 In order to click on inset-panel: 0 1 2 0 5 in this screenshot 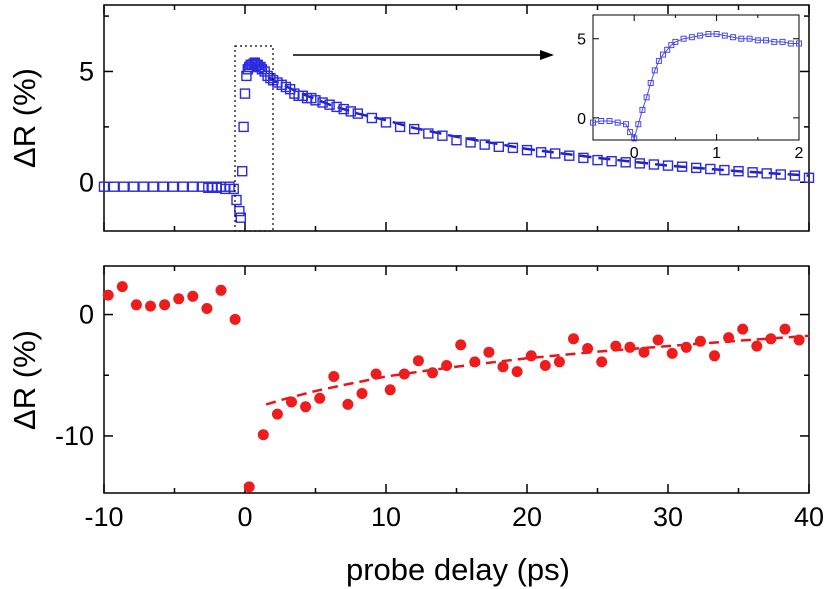, I will do `click(690, 88)`.